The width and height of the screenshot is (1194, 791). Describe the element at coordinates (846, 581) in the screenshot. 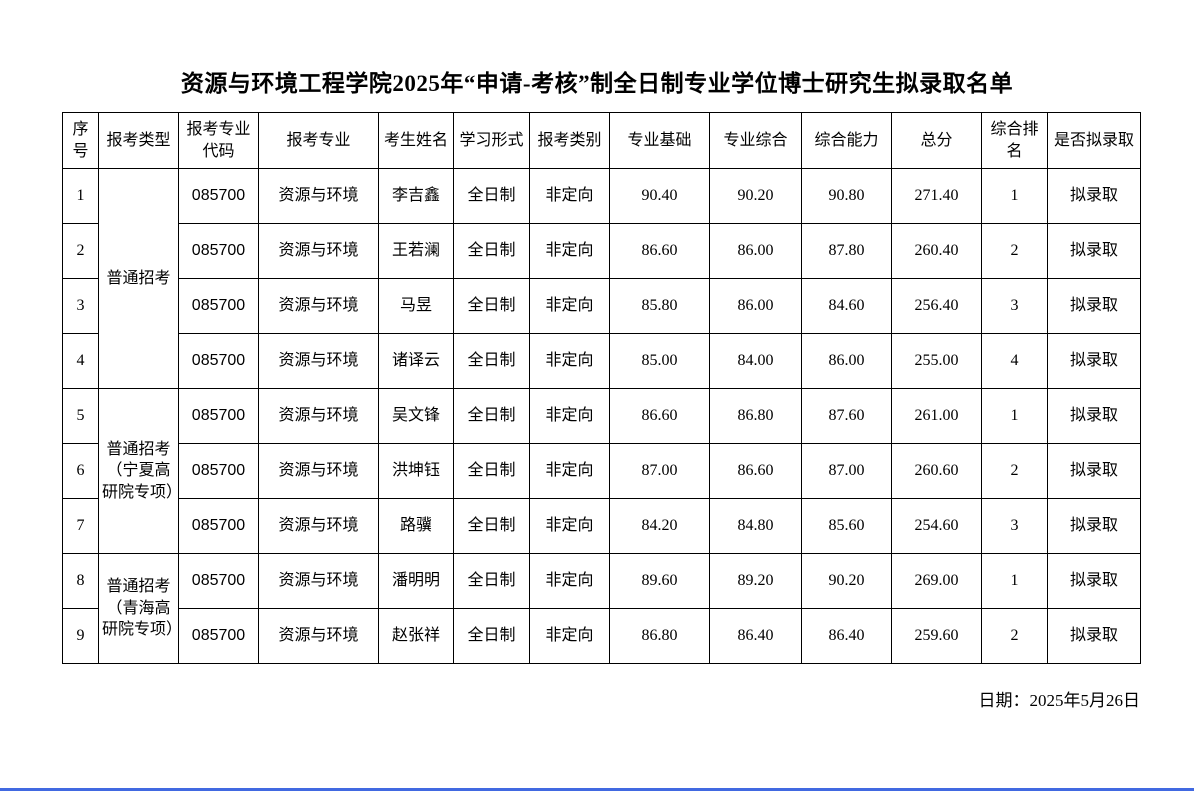

I see `score-ability-cell: 90.20` at that location.